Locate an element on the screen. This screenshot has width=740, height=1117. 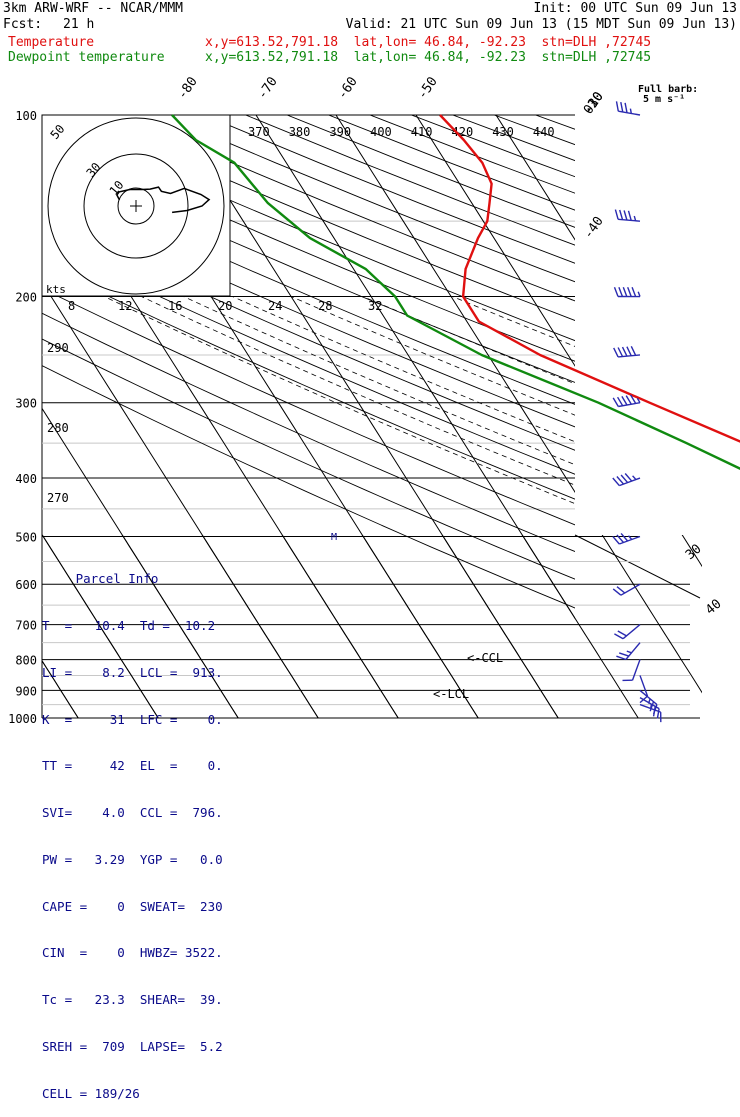
upper-scale-label: 28 is located at coordinates (325, 306).